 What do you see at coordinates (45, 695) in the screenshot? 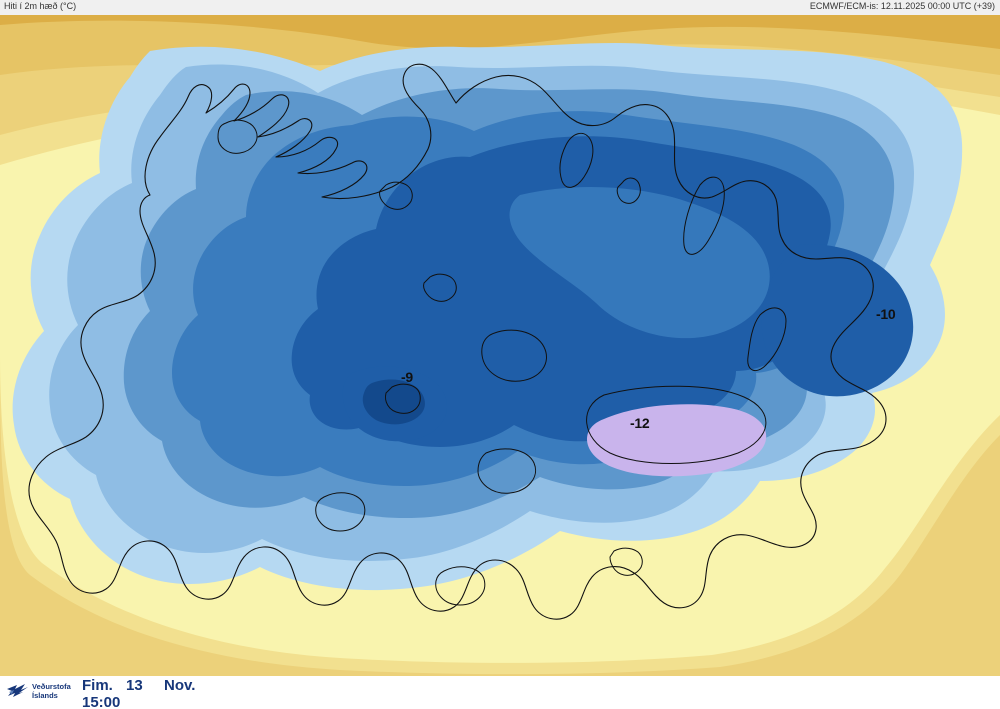
I see `logo-line-2: Íslands` at bounding box center [45, 695].